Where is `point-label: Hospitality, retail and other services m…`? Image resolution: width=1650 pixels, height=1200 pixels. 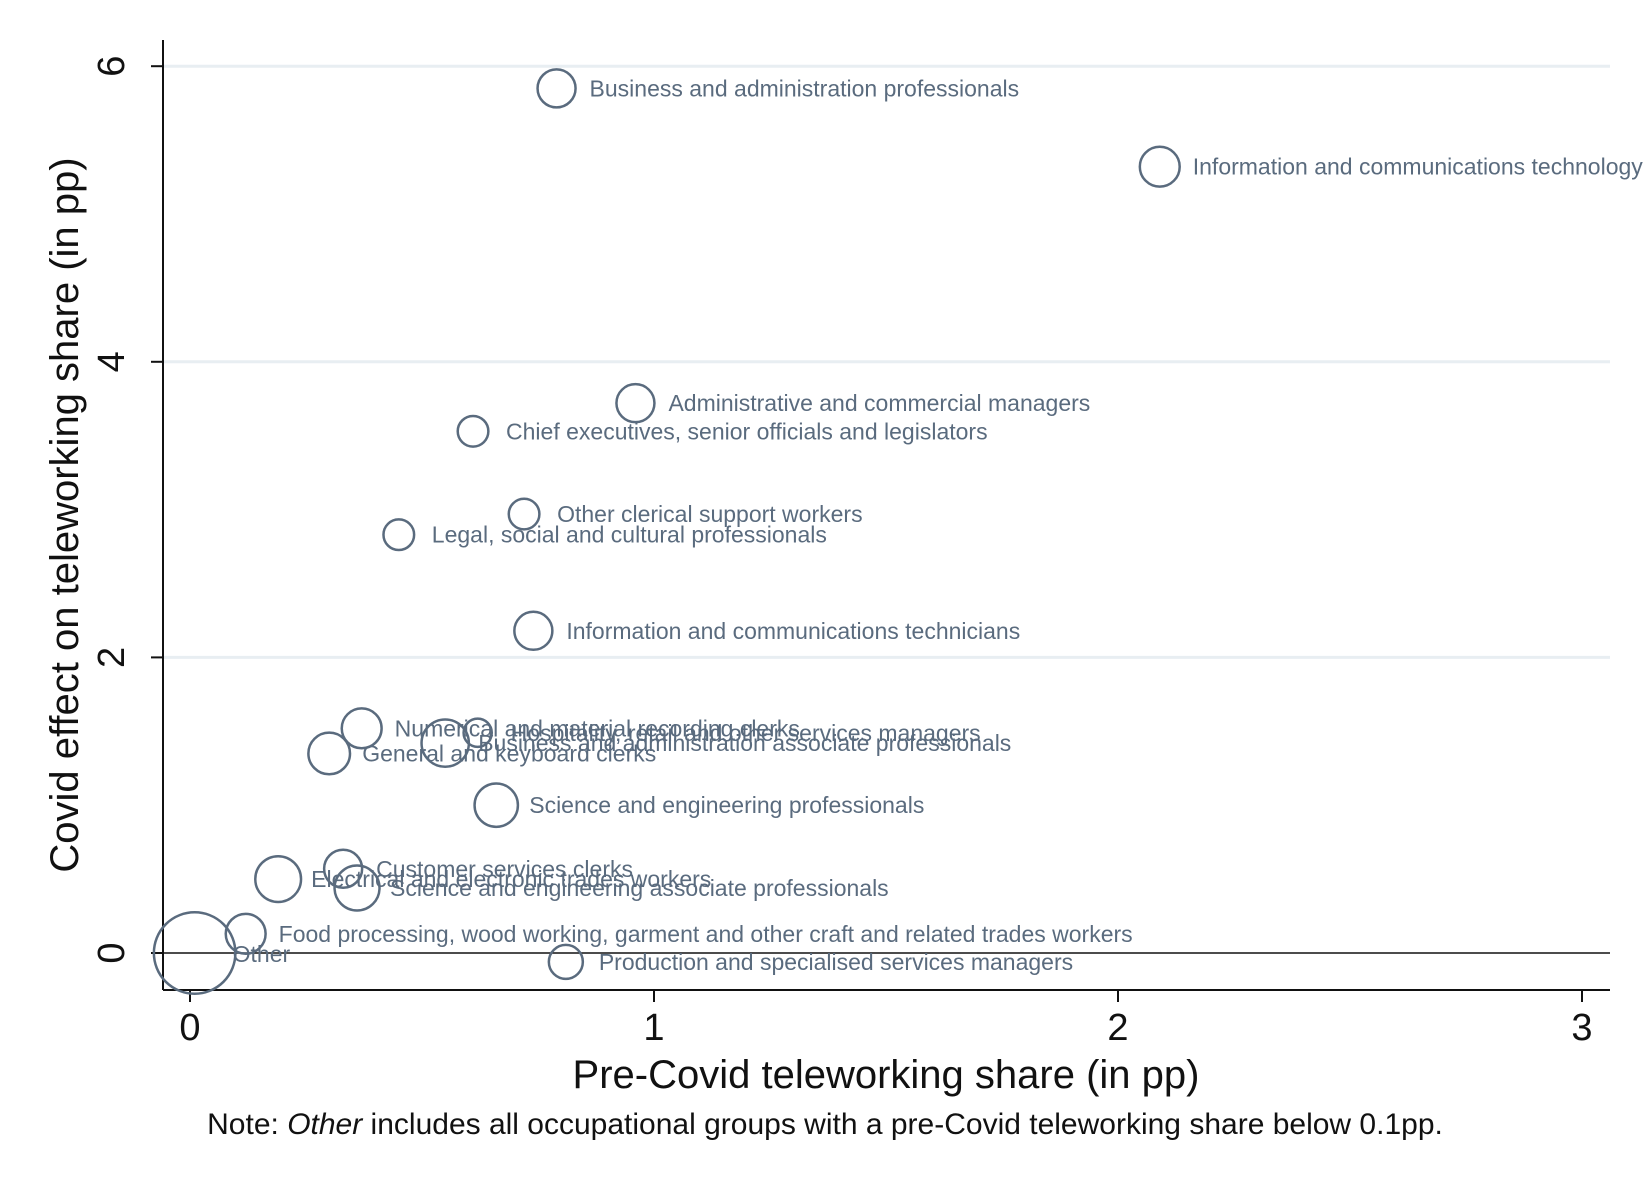 point-label: Hospitality, retail and other services m… is located at coordinates (746, 733).